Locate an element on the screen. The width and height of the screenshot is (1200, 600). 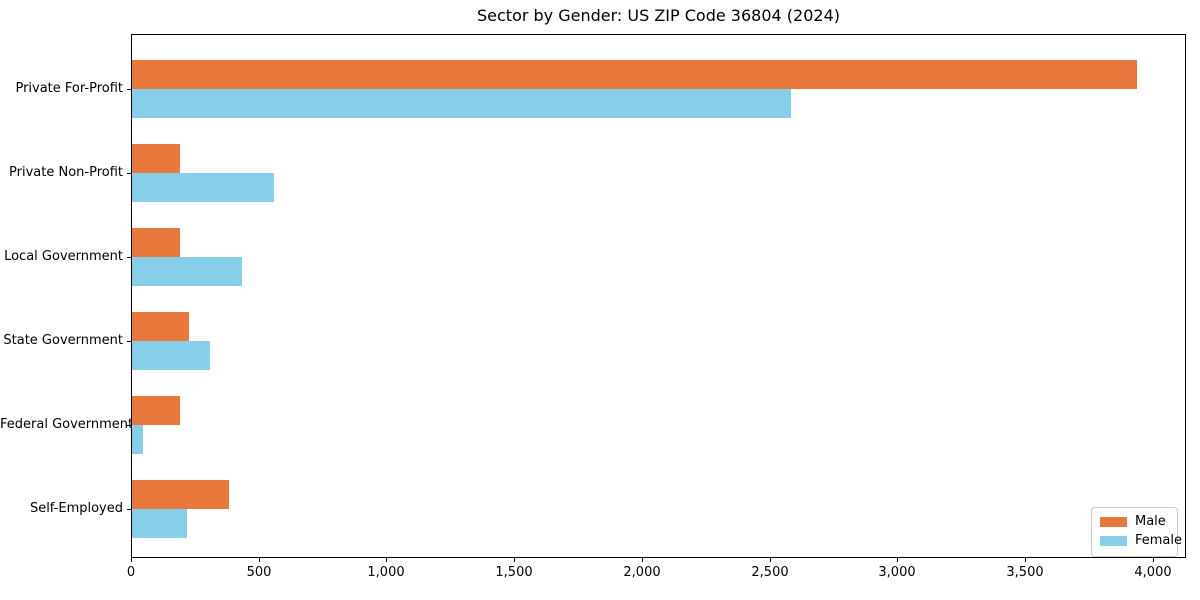
x-tick-label: 2,000 is located at coordinates (642, 572).